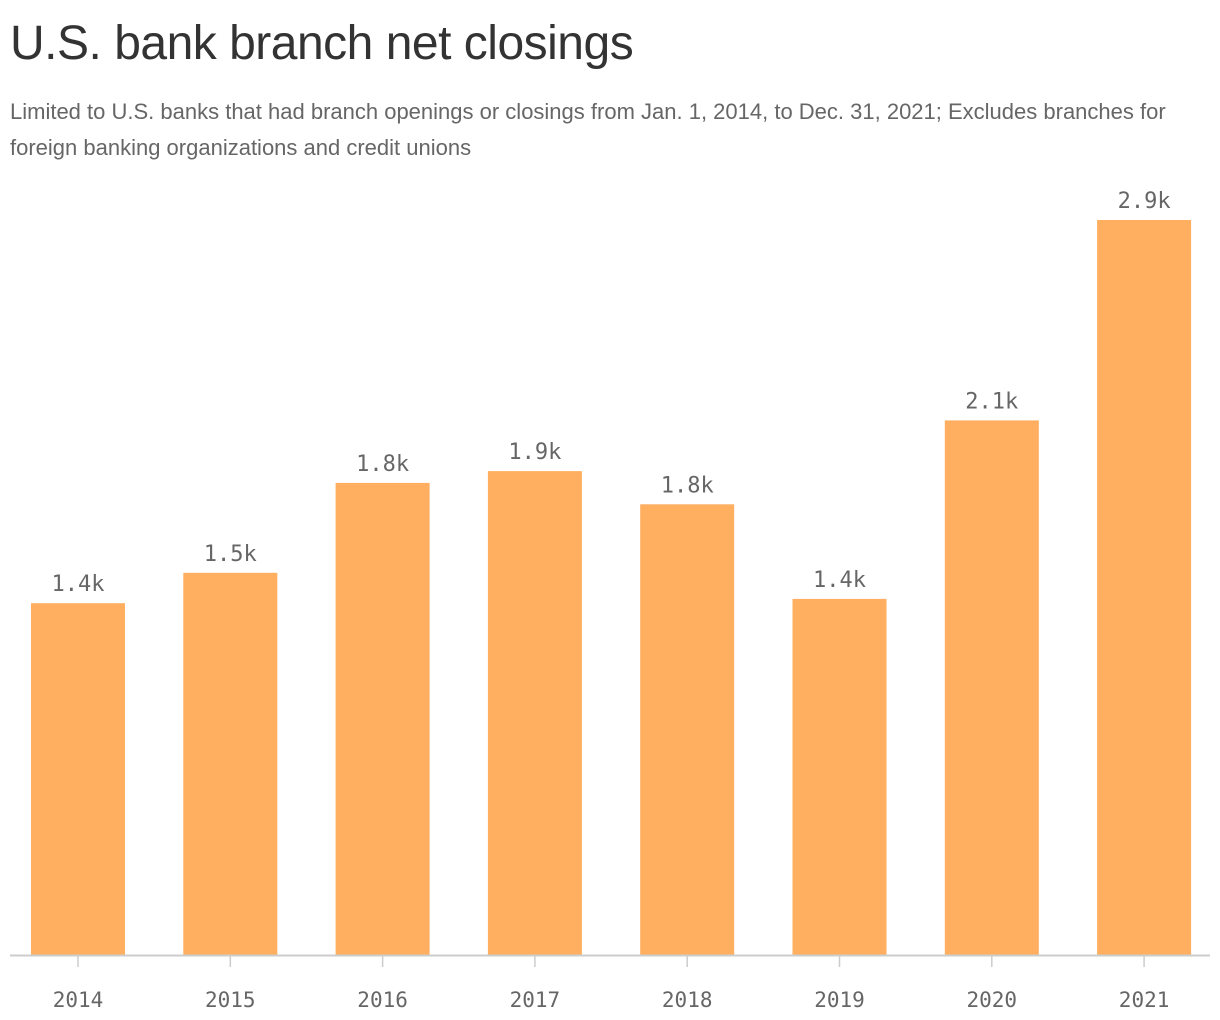 The image size is (1220, 1020). I want to click on x-tick-label-2019: 2019, so click(839, 1000).